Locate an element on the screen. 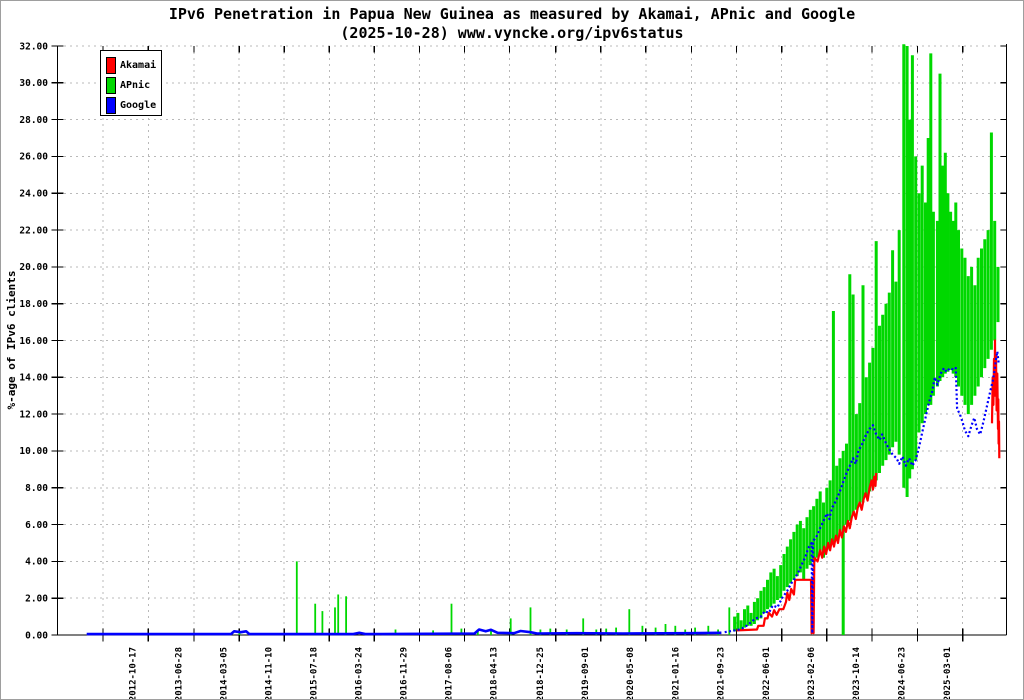 This screenshot has width=1024, height=700. svg-text: 10.00 is located at coordinates (33, 451).